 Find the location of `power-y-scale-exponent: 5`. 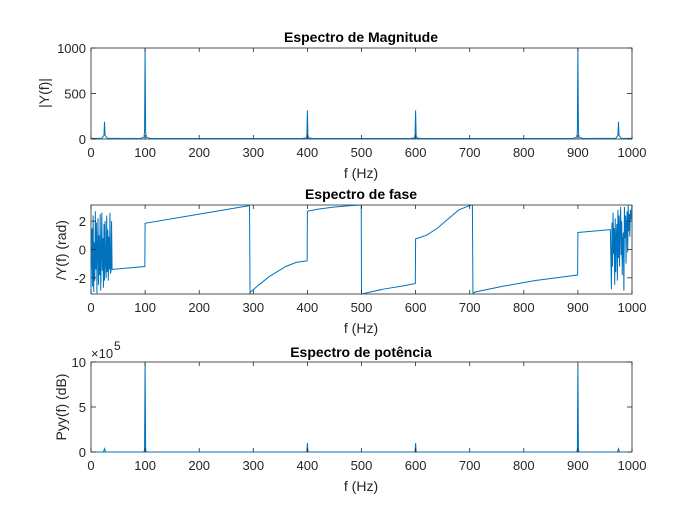

power-y-scale-exponent: 5 is located at coordinates (117, 346).